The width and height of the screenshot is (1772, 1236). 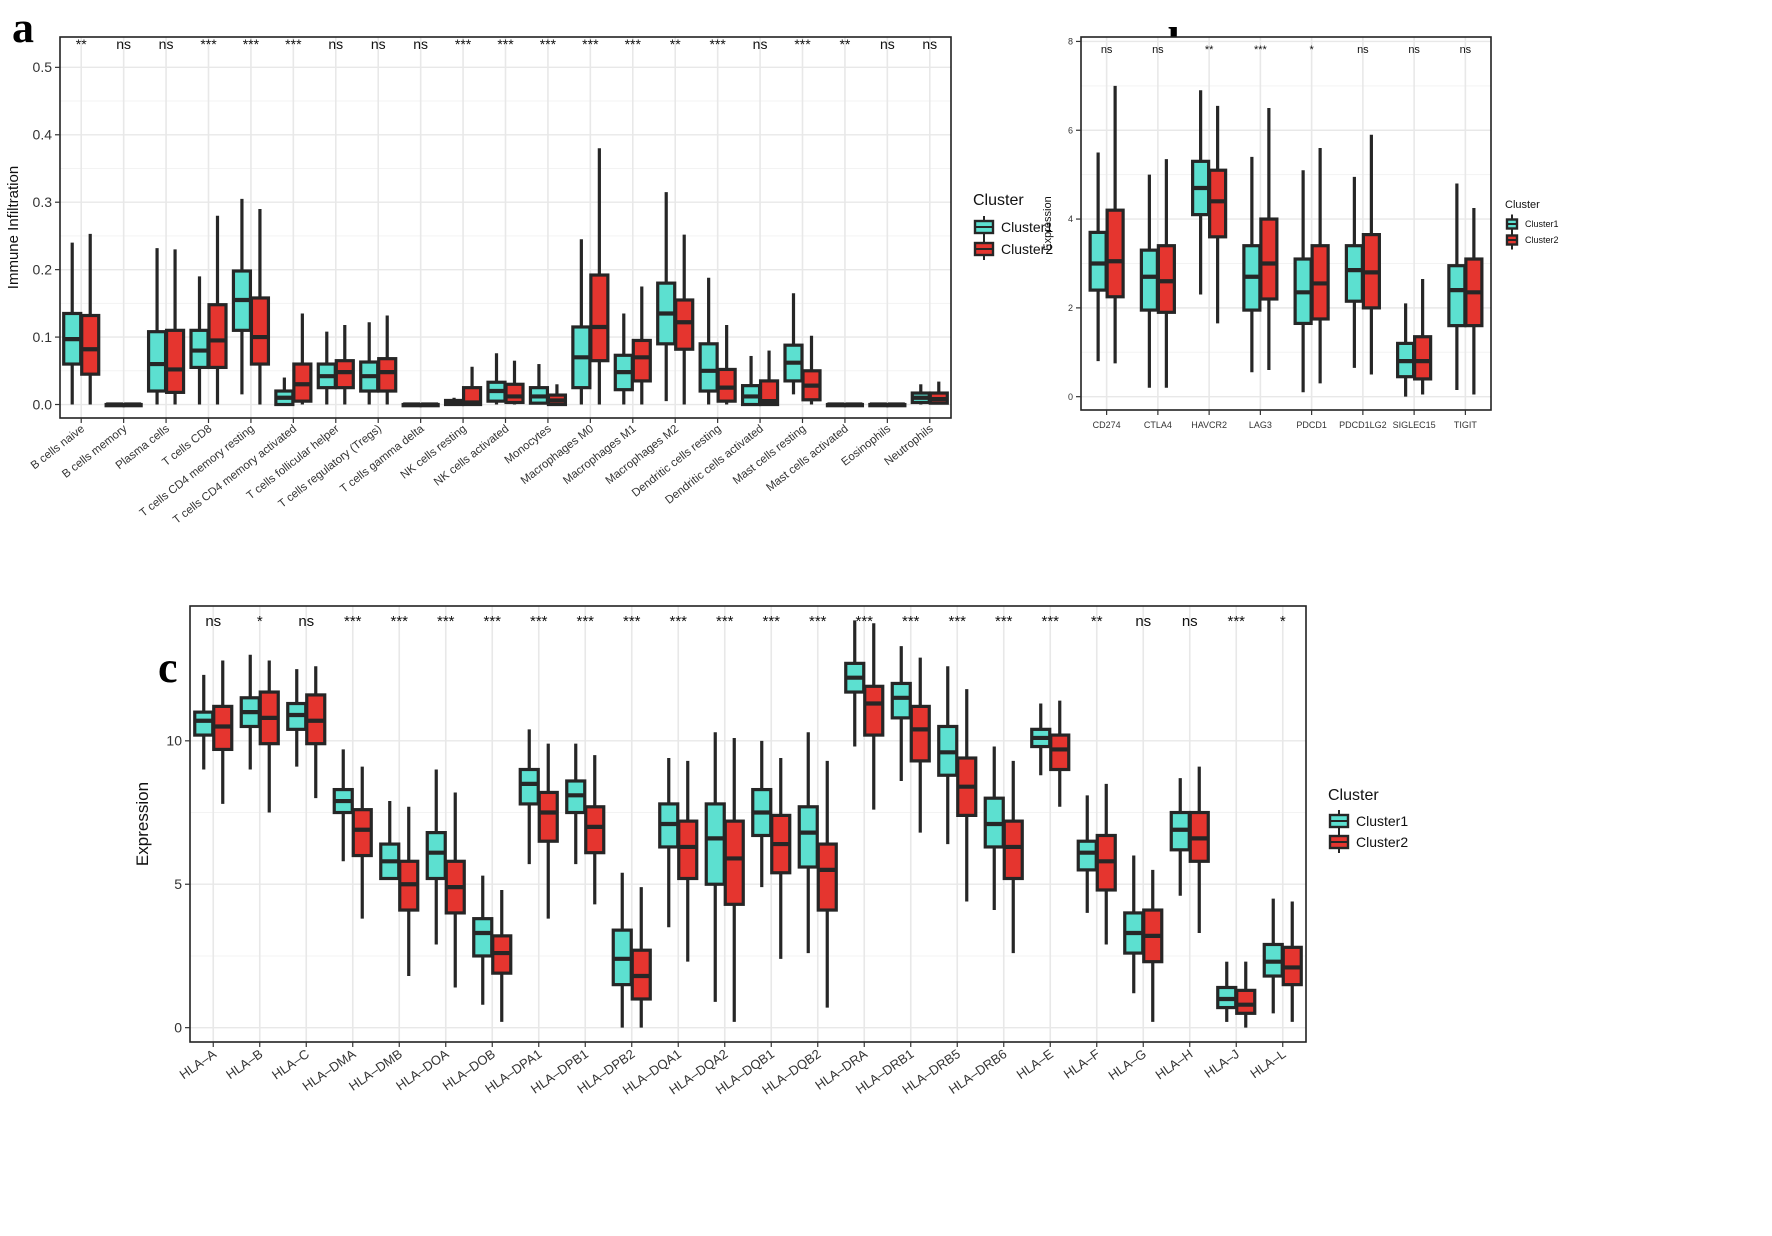 I want to click on y-tick-label: 6, so click(x=1070, y=130).